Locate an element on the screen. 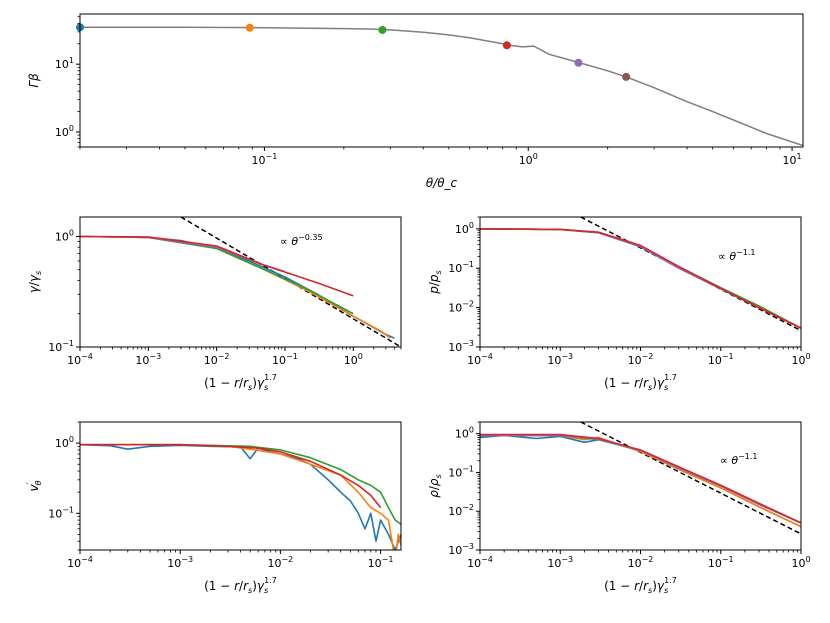  power-law-annotation: ∝ θ−0.35 is located at coordinates (301, 240).